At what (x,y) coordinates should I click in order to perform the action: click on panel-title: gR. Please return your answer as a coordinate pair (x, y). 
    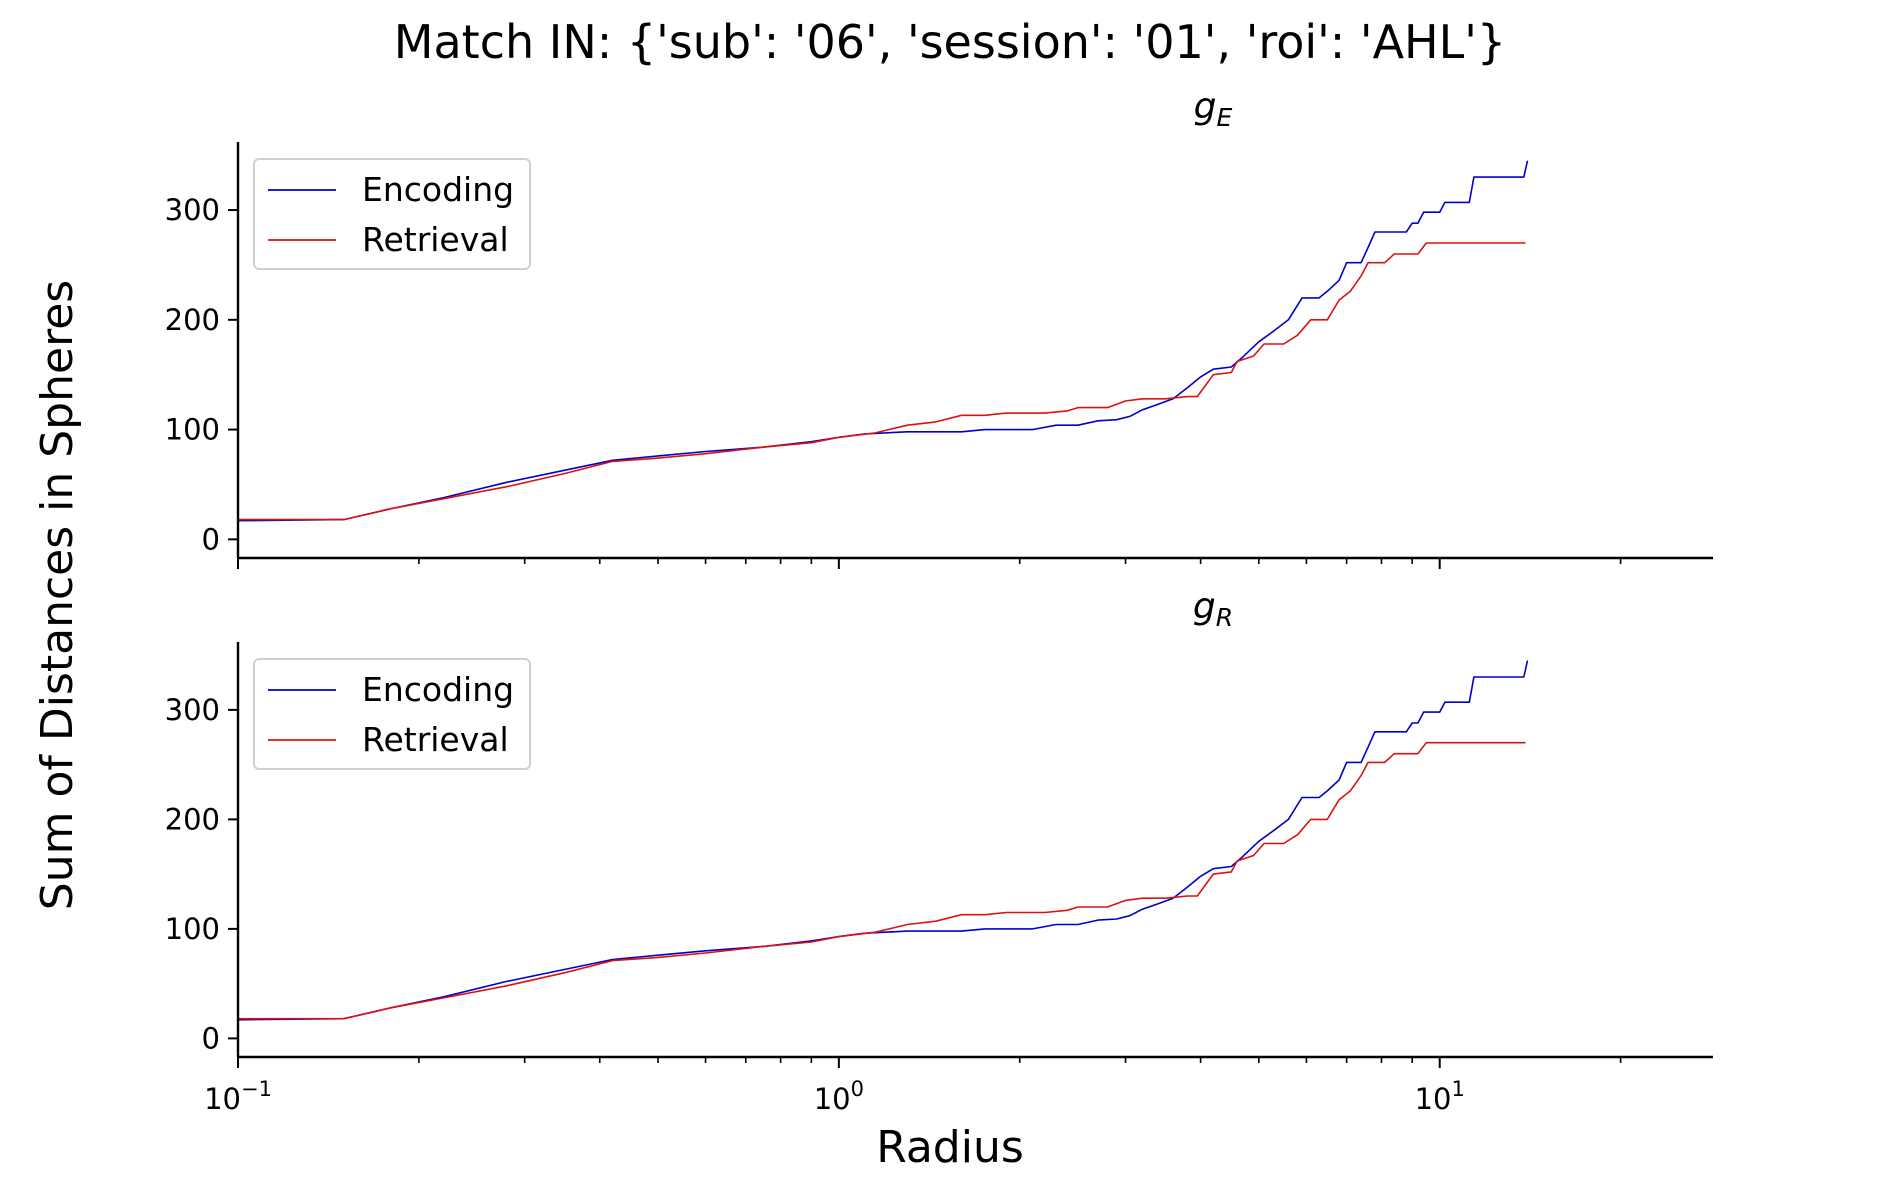
    Looking at the image, I should click on (1213, 609).